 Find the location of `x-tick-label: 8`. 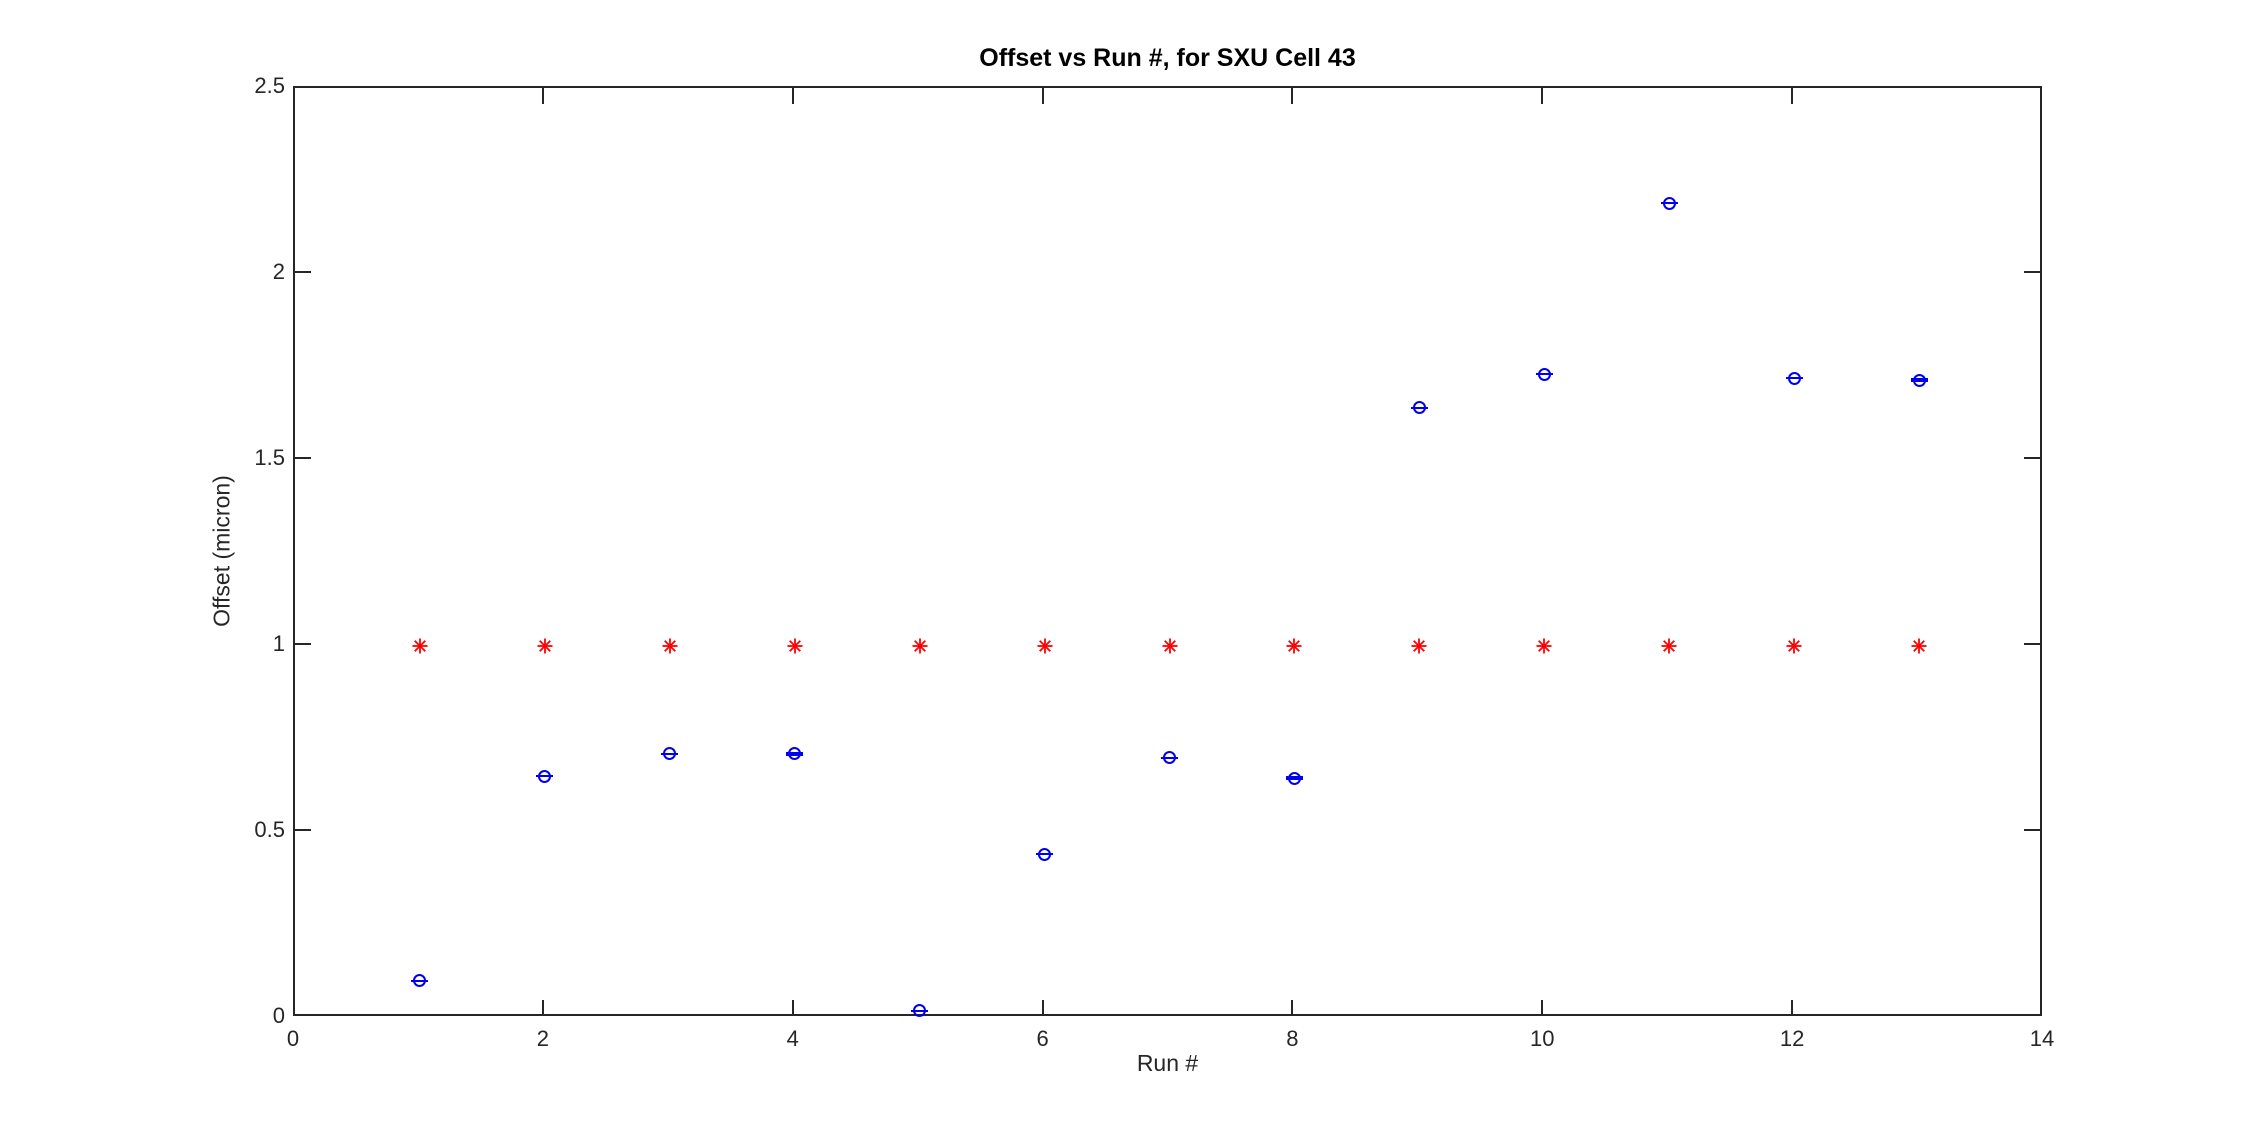

x-tick-label: 8 is located at coordinates (1292, 1038).